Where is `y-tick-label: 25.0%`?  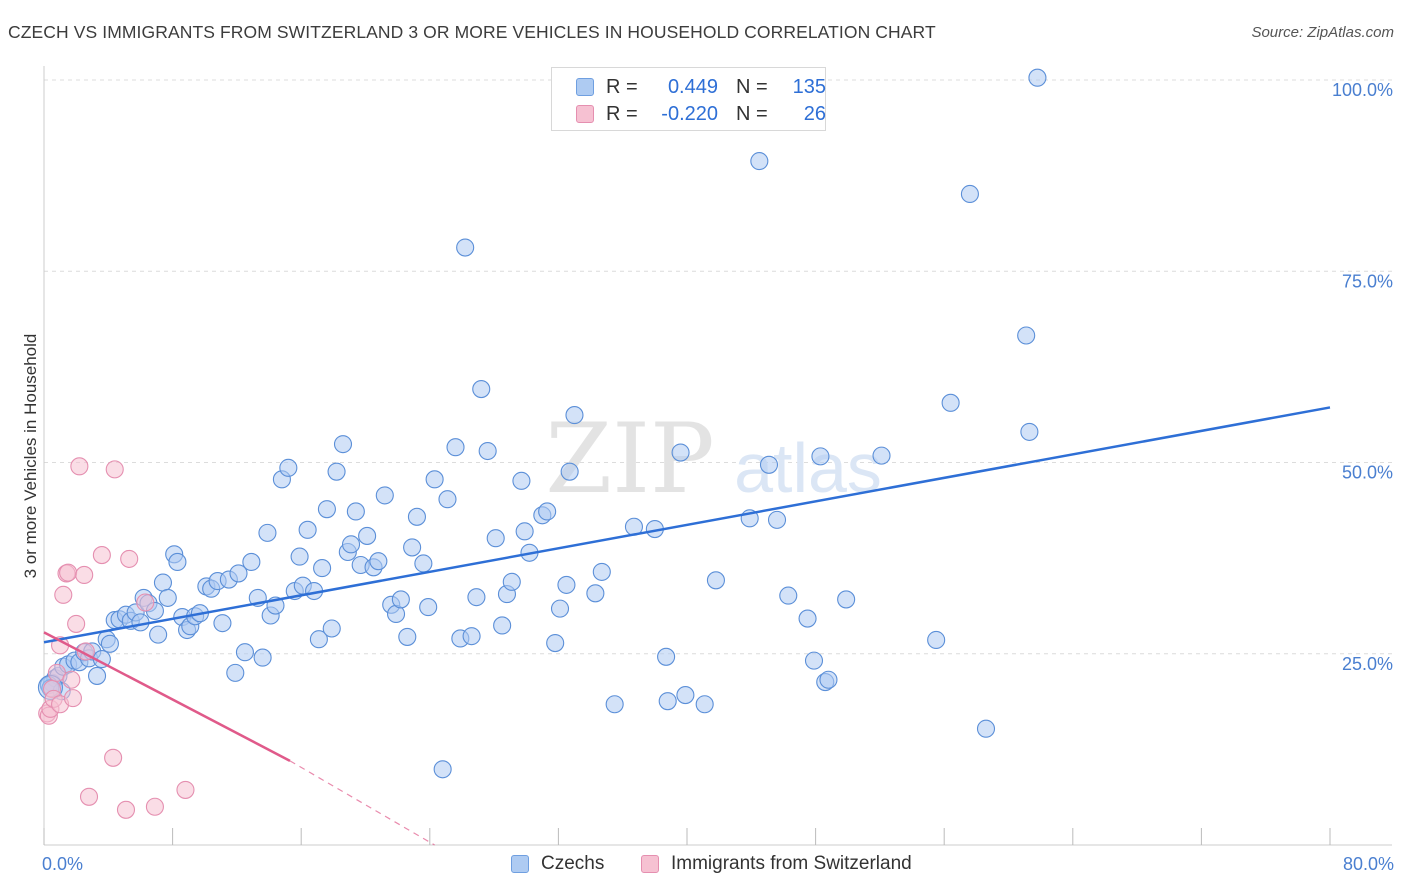
y-tick-label: 25.0% is located at coordinates (1367, 664).